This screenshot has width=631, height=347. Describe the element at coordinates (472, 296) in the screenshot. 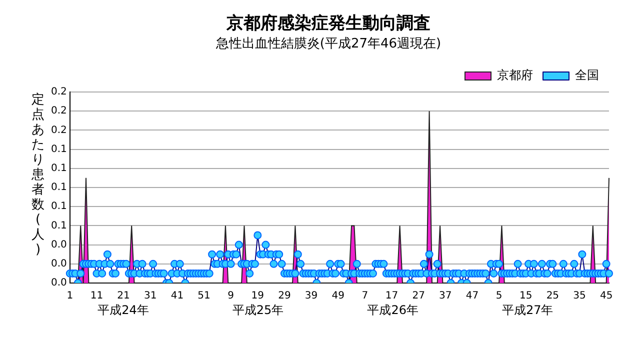

I see `x-tick-label: 47` at that location.